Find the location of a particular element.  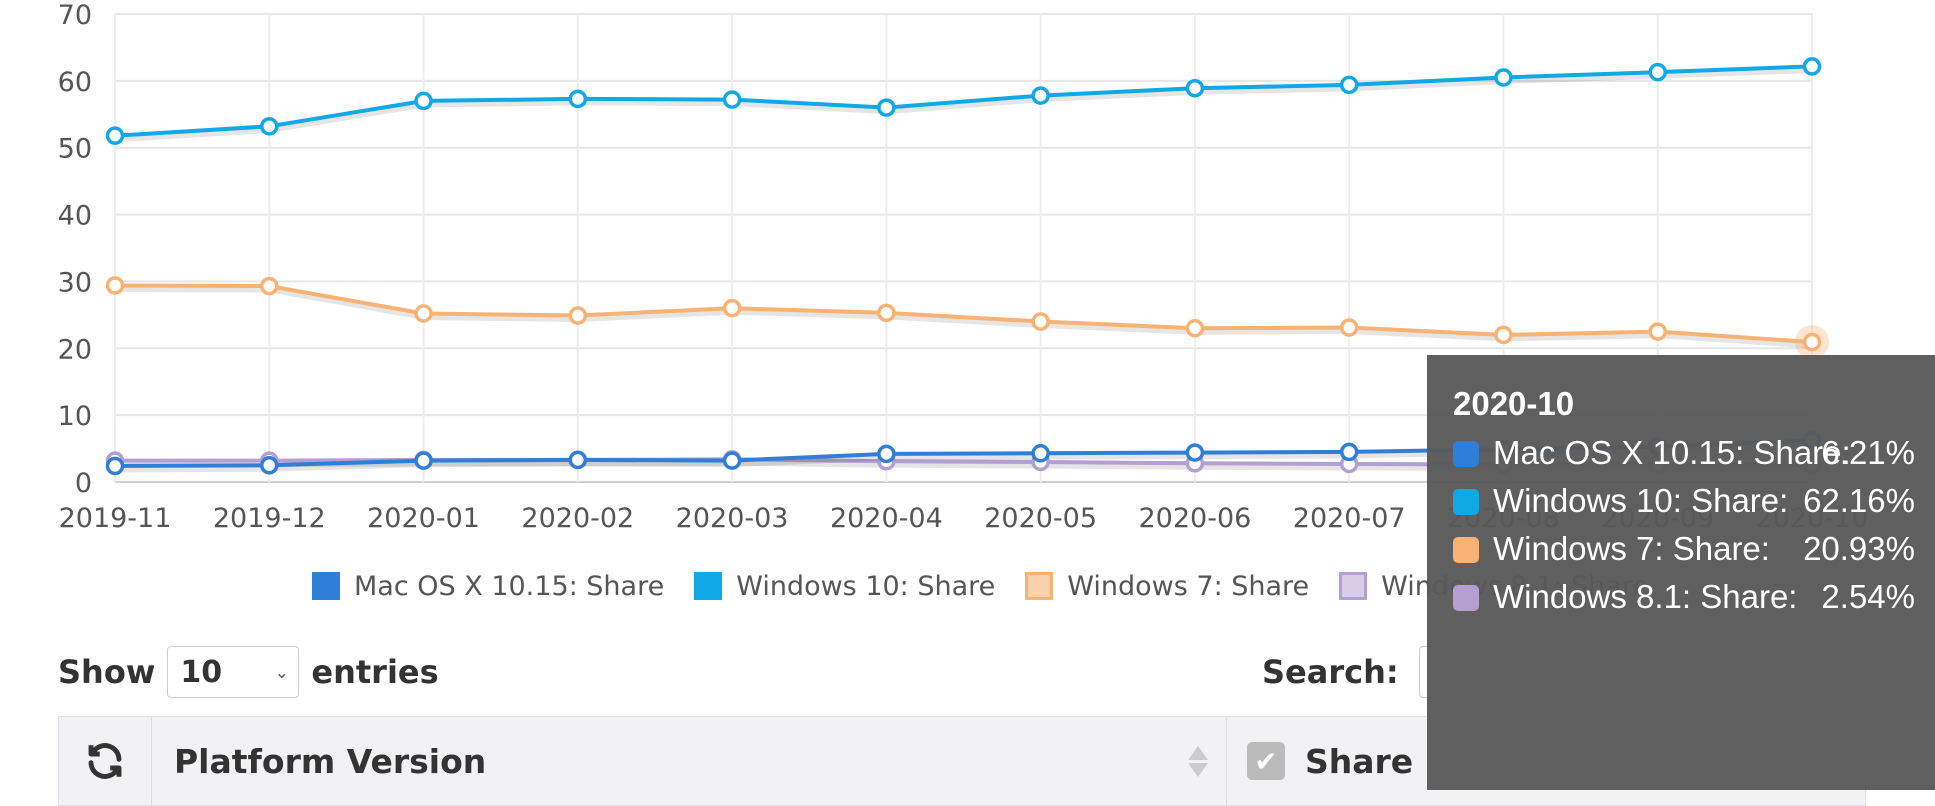

y-tick-label: 40 is located at coordinates (75, 216).